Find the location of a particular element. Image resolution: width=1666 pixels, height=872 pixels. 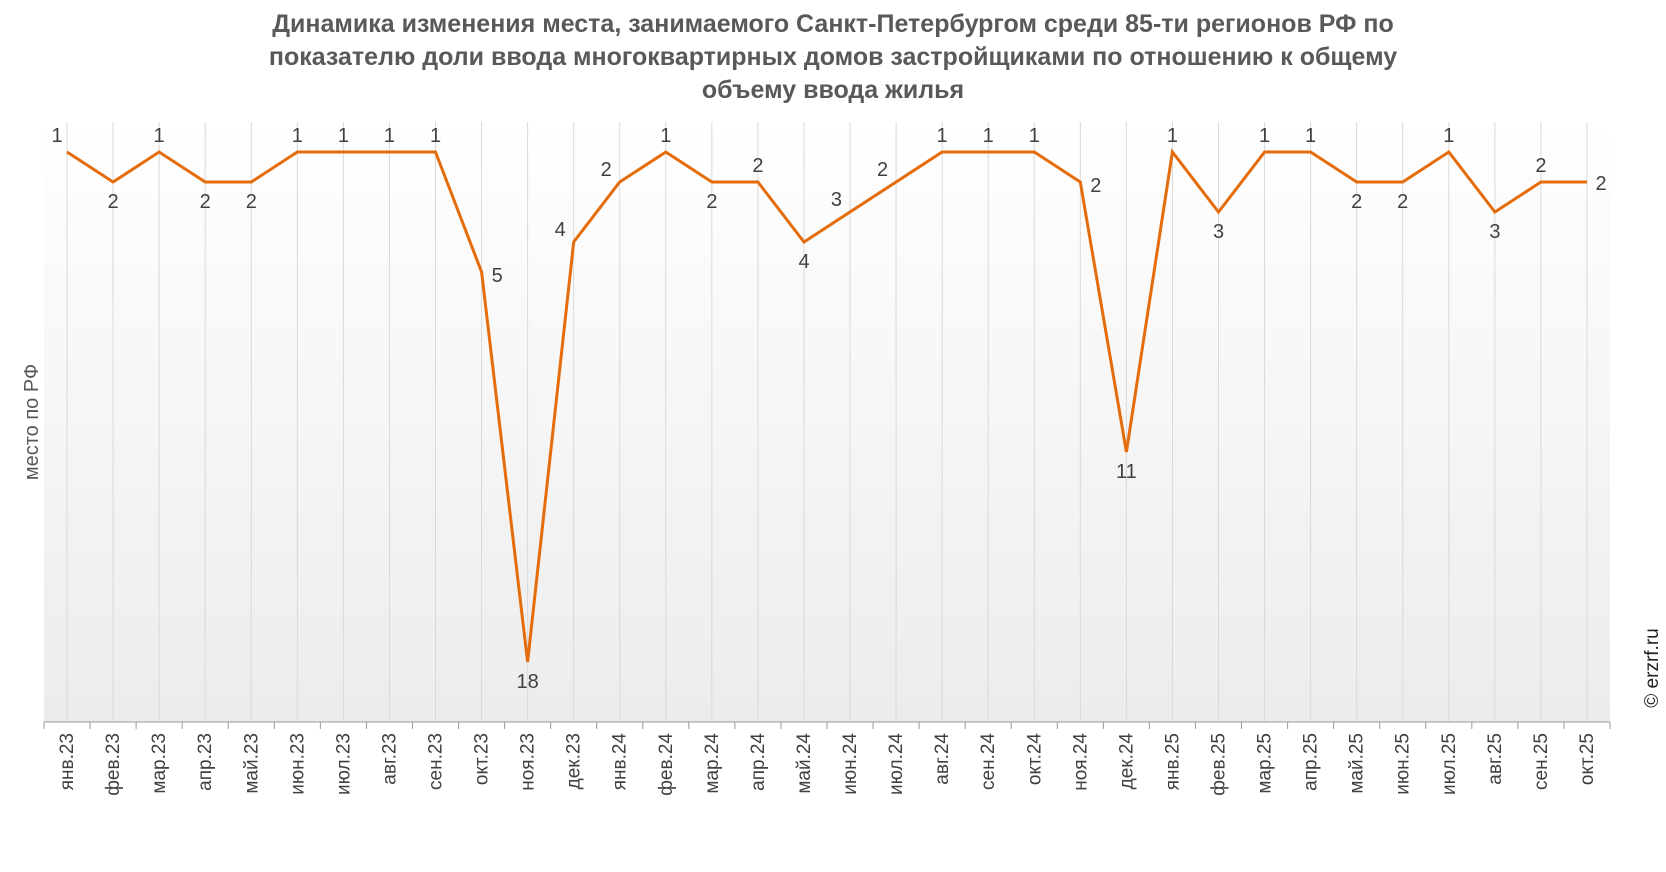

x-tick-label: апр.24 is located at coordinates (758, 762).